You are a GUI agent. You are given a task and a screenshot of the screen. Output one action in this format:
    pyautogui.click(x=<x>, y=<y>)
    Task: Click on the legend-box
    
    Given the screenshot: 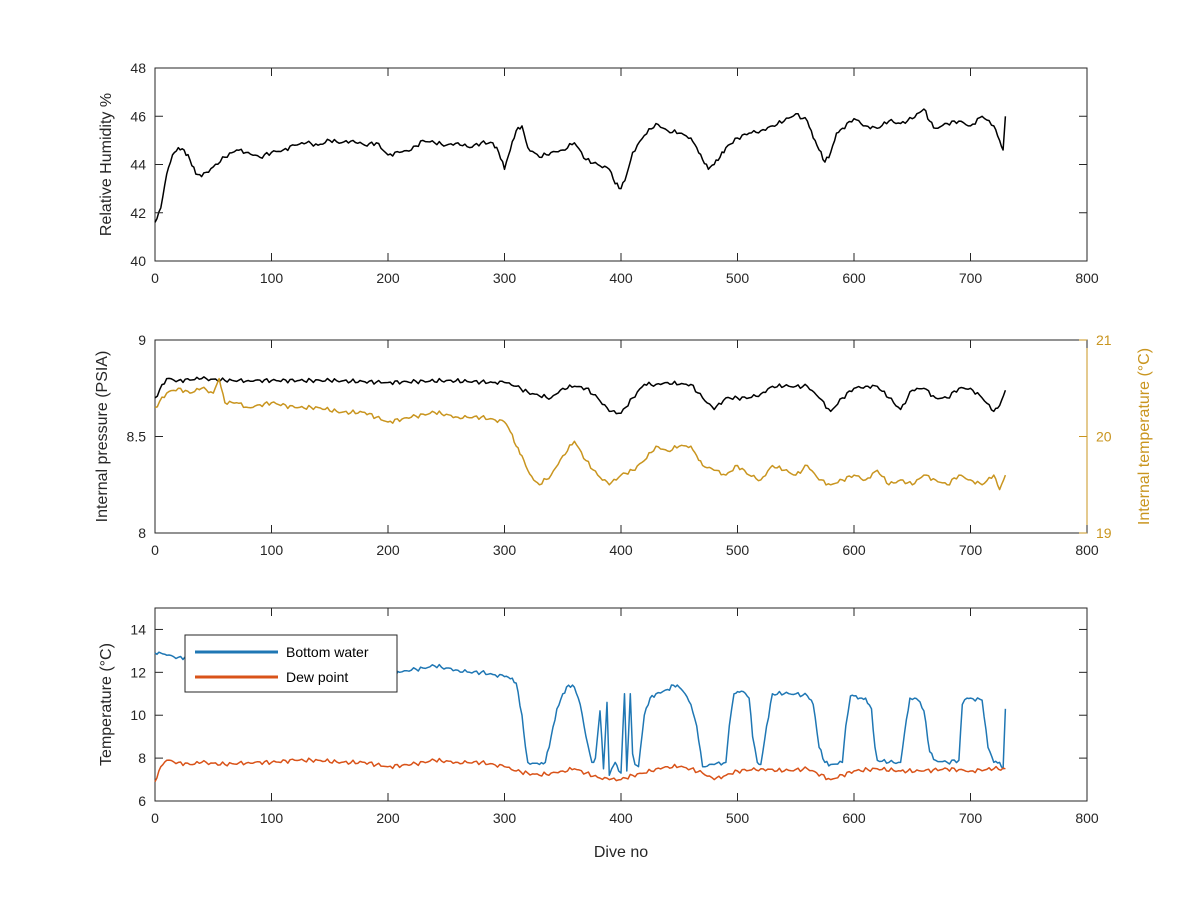 What is the action you would take?
    pyautogui.click(x=291, y=663)
    